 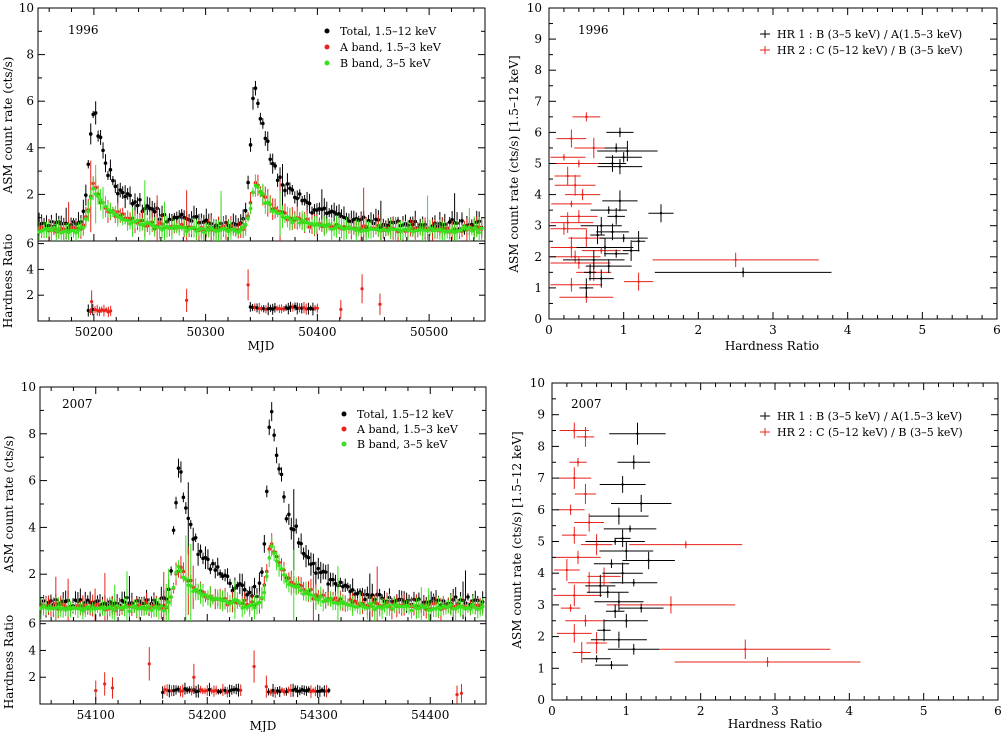 I want to click on legend-label-hr1: HR 1 : B (3–5 keV) / A(1.5–3 keV), so click(x=869, y=34).